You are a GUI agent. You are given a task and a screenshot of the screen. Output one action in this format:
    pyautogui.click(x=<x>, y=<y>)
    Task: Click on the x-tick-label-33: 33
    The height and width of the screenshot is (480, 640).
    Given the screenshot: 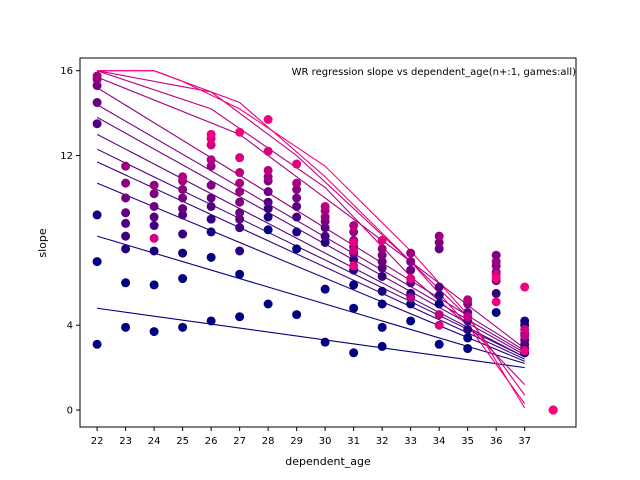 What is the action you would take?
    pyautogui.click(x=410, y=441)
    